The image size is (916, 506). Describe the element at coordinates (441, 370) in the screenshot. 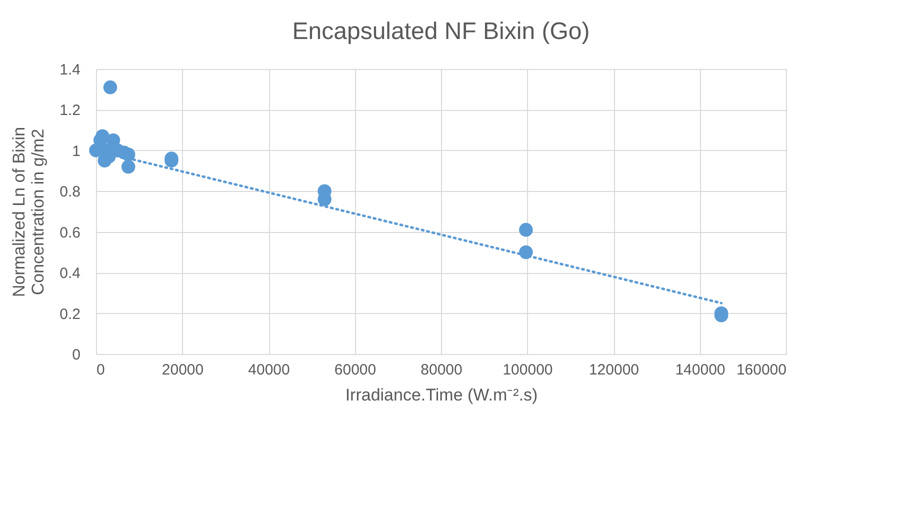

I see `x-tick-label: 80000` at that location.